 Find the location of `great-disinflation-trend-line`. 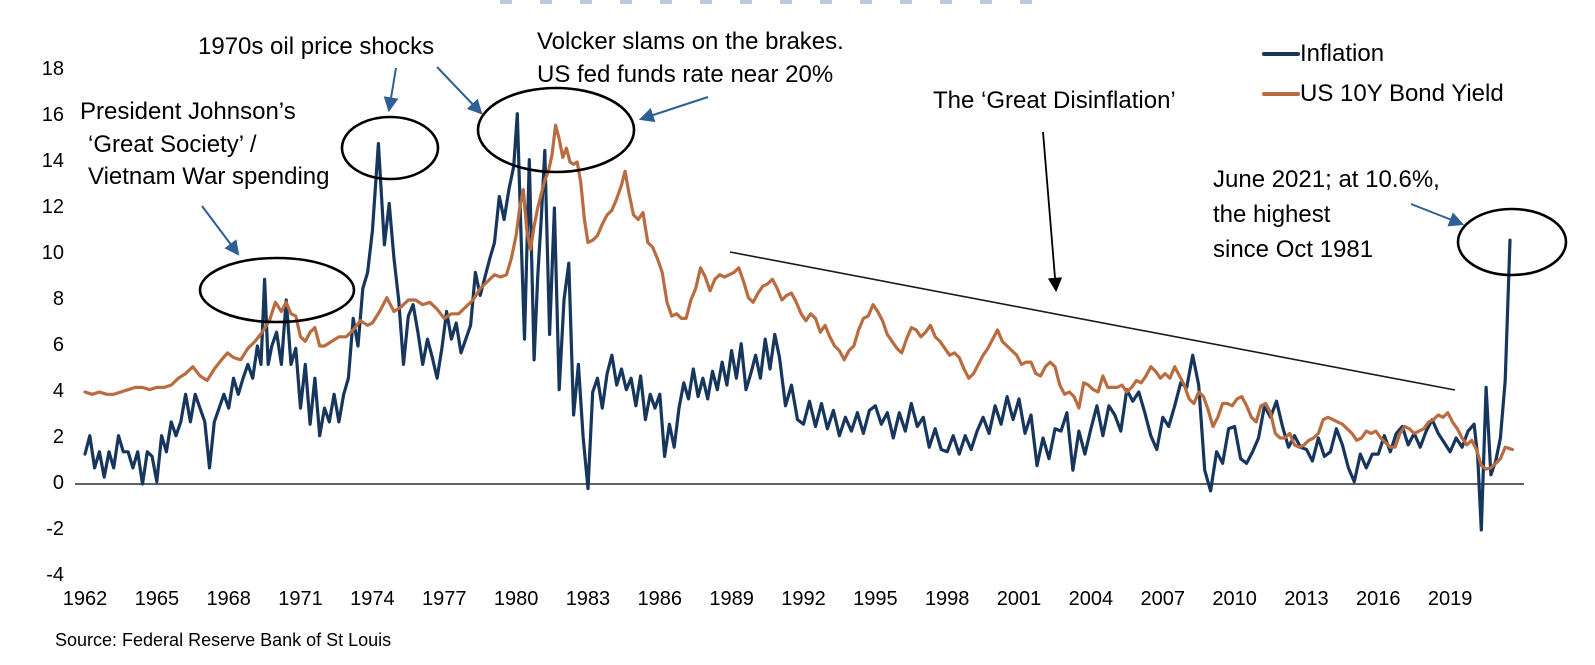

great-disinflation-trend-line is located at coordinates (1092, 321).